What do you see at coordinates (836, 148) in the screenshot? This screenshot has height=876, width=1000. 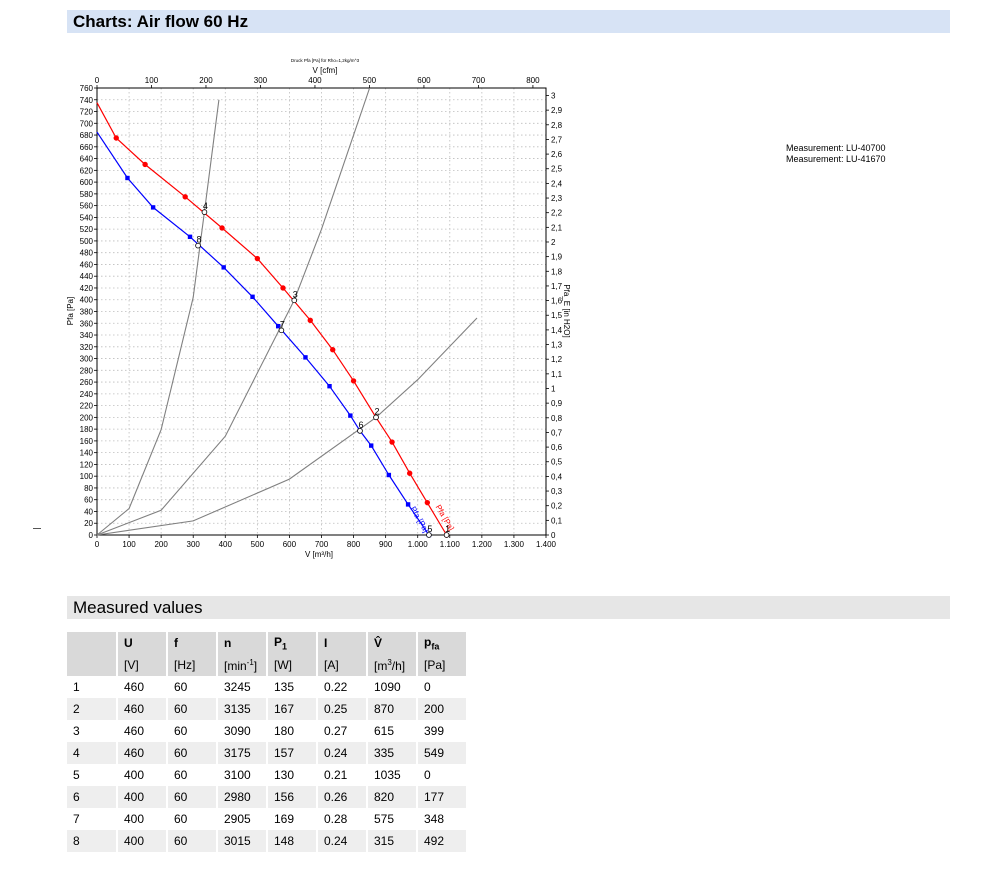 I see `measurement-note-line-1: Measurement: LU-40700` at bounding box center [836, 148].